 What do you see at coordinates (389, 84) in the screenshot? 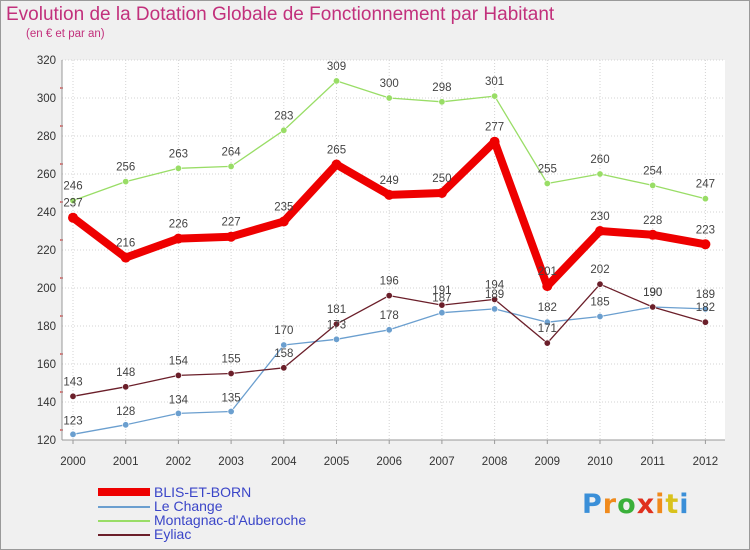
I see `data-label: 300` at bounding box center [389, 84].